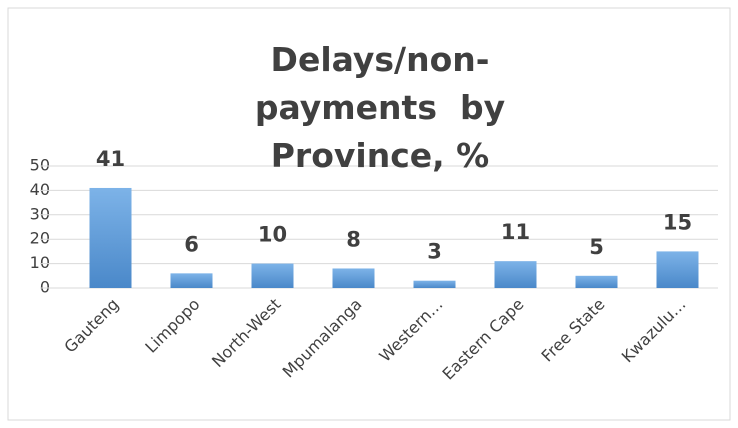  What do you see at coordinates (40, 262) in the screenshot?
I see `y-tick-label: 10` at bounding box center [40, 262].